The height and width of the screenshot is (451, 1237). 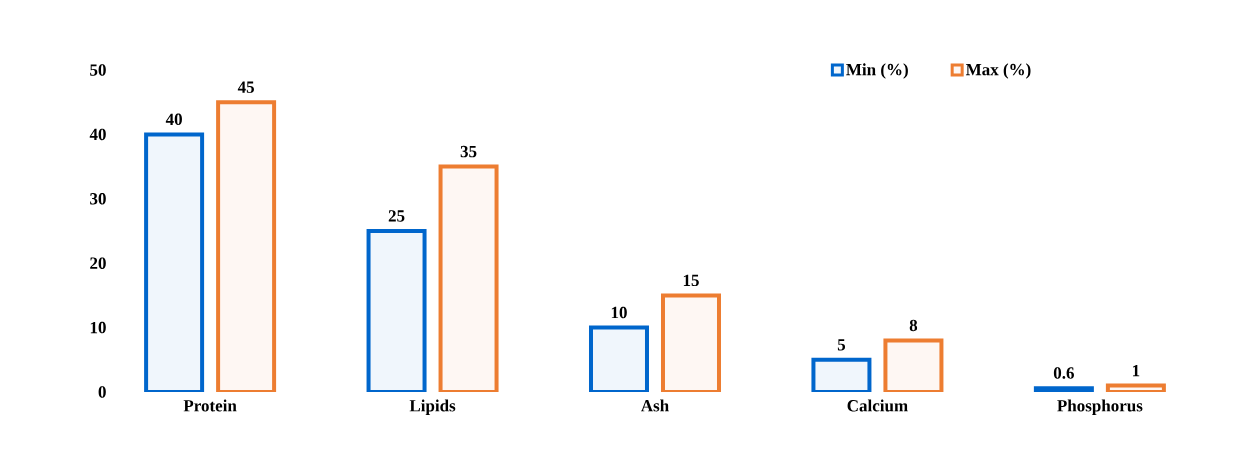 What do you see at coordinates (877, 71) in the screenshot?
I see `legend-label: Min (%)` at bounding box center [877, 71].